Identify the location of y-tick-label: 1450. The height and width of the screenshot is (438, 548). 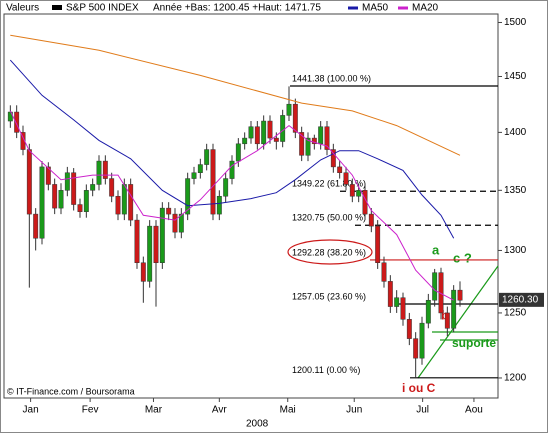
(515, 76).